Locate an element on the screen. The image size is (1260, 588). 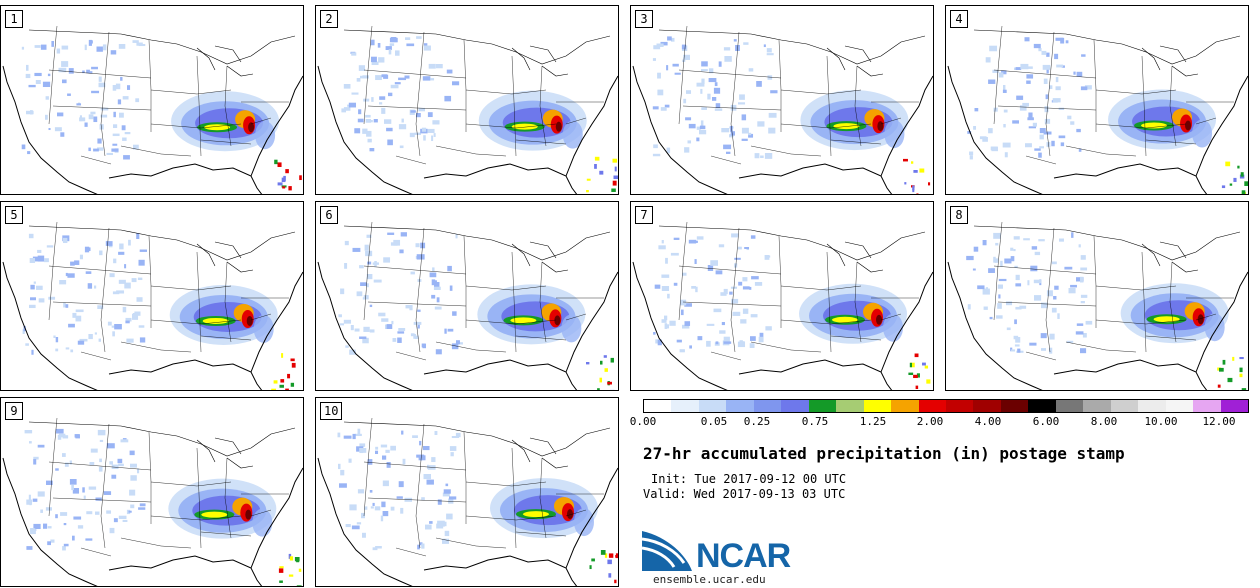
colorbar-tick-label: 0.75 is located at coordinates (815, 421).